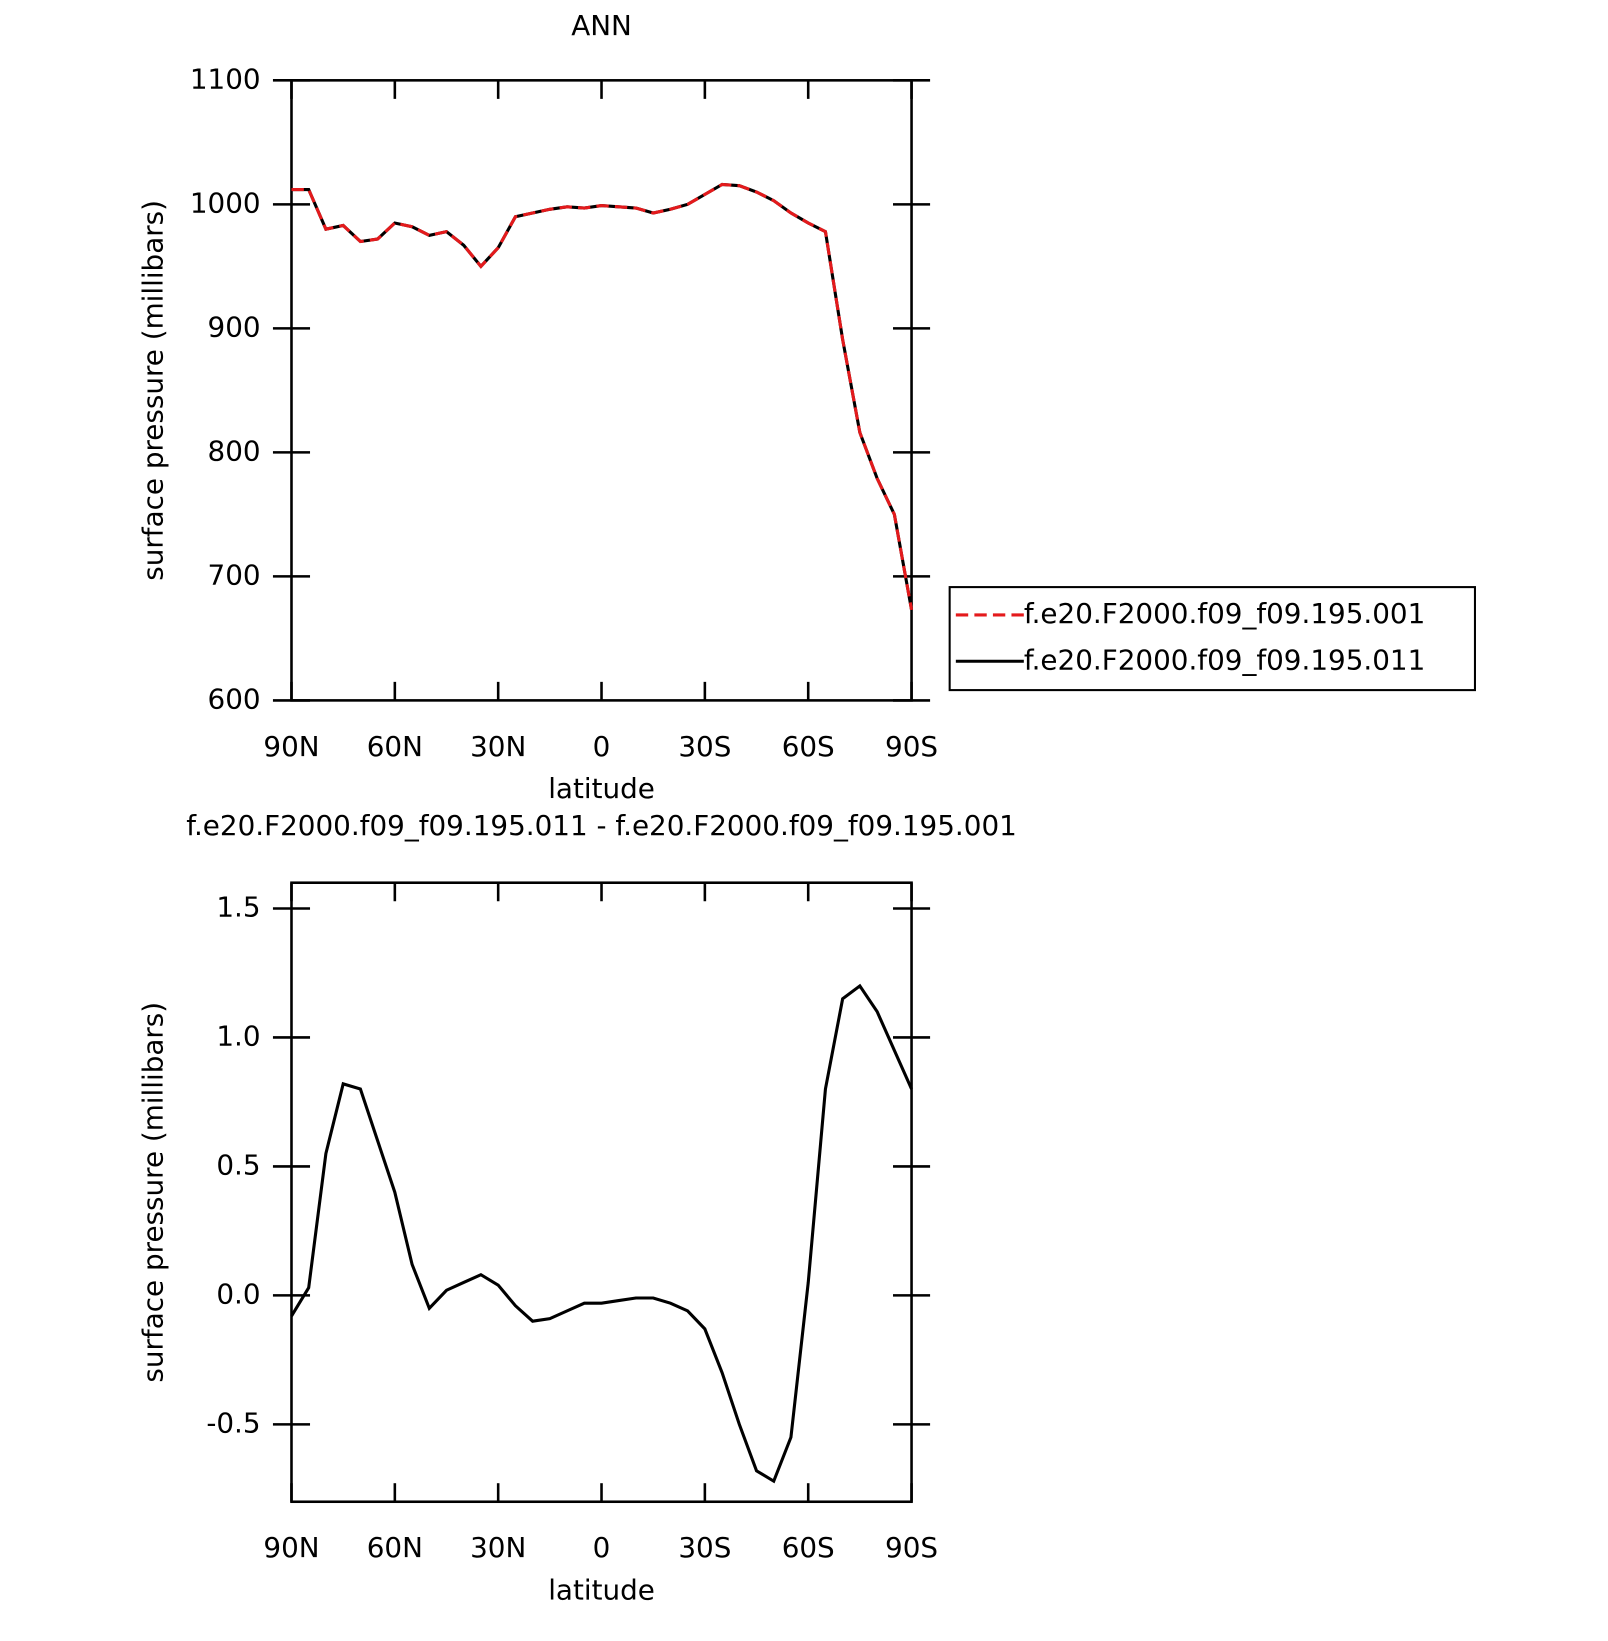 This screenshot has height=1641, width=1608. What do you see at coordinates (234, 326) in the screenshot?
I see `y-tick-label: 900` at bounding box center [234, 326].